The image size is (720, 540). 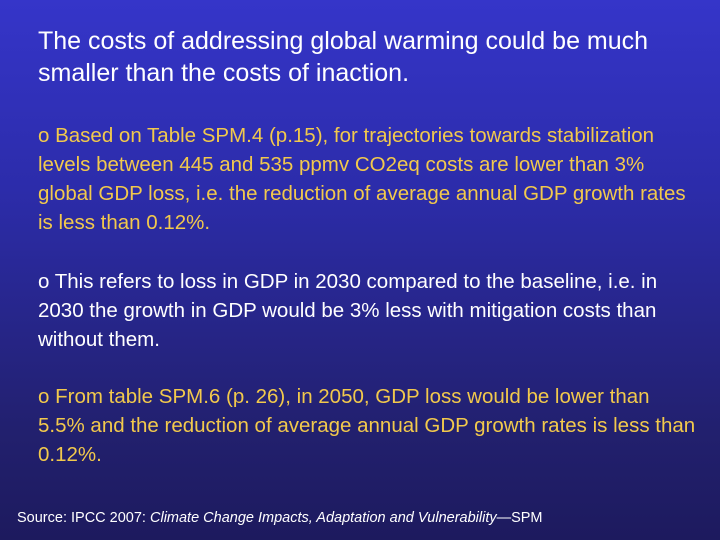 I want to click on source-suffix: —SPM, so click(x=519, y=518).